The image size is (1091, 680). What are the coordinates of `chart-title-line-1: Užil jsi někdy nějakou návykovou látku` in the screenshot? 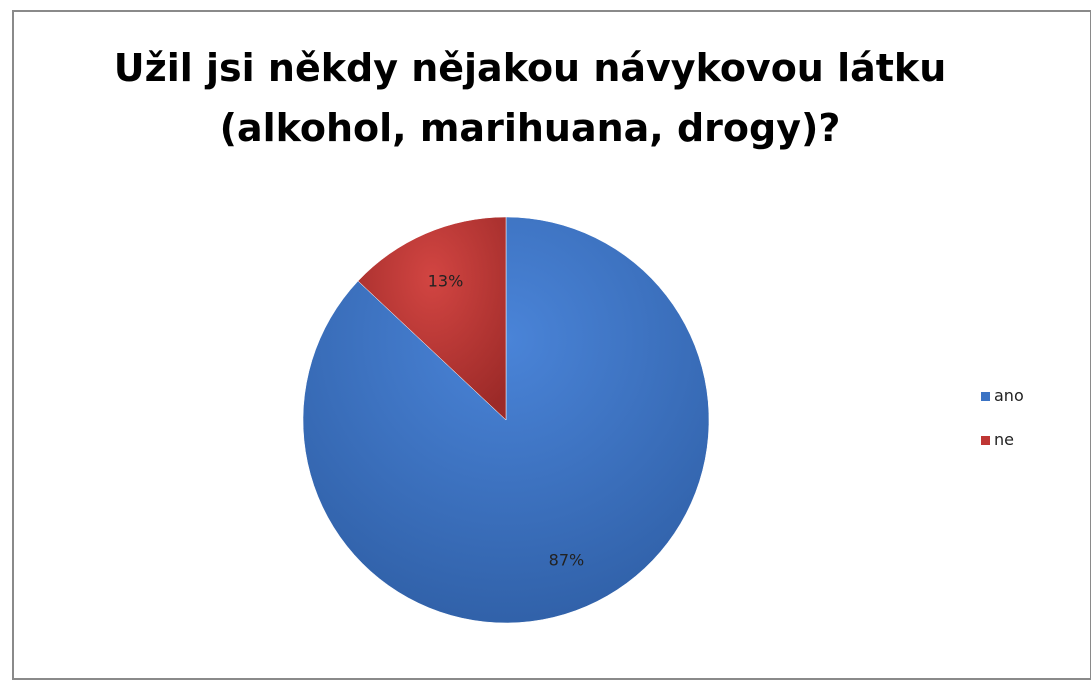 It's located at (530, 68).